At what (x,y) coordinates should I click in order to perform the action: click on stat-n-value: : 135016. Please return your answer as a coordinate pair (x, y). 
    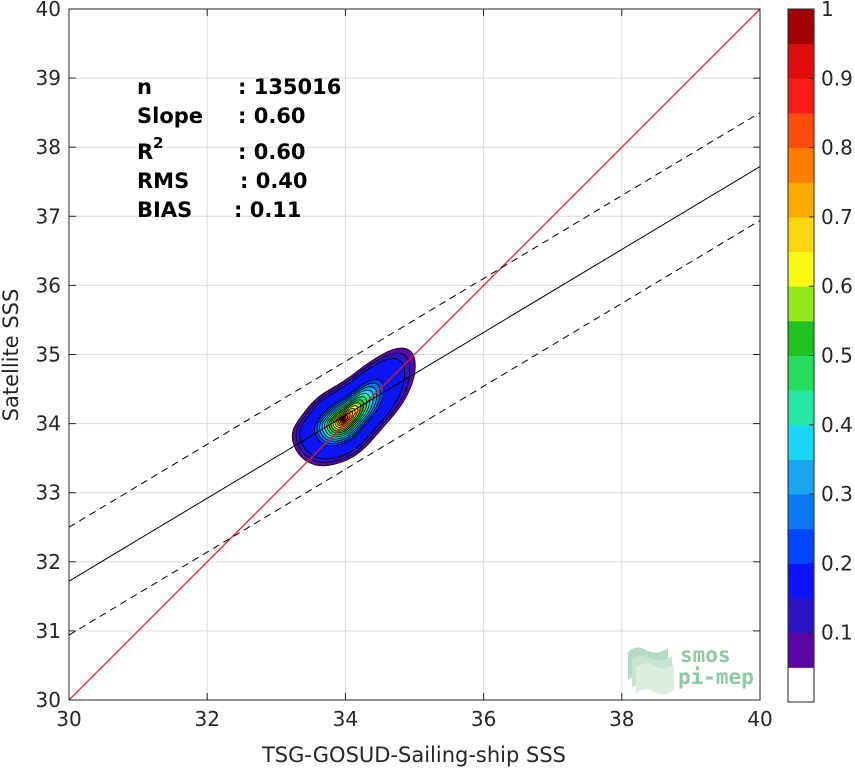
    Looking at the image, I should click on (289, 87).